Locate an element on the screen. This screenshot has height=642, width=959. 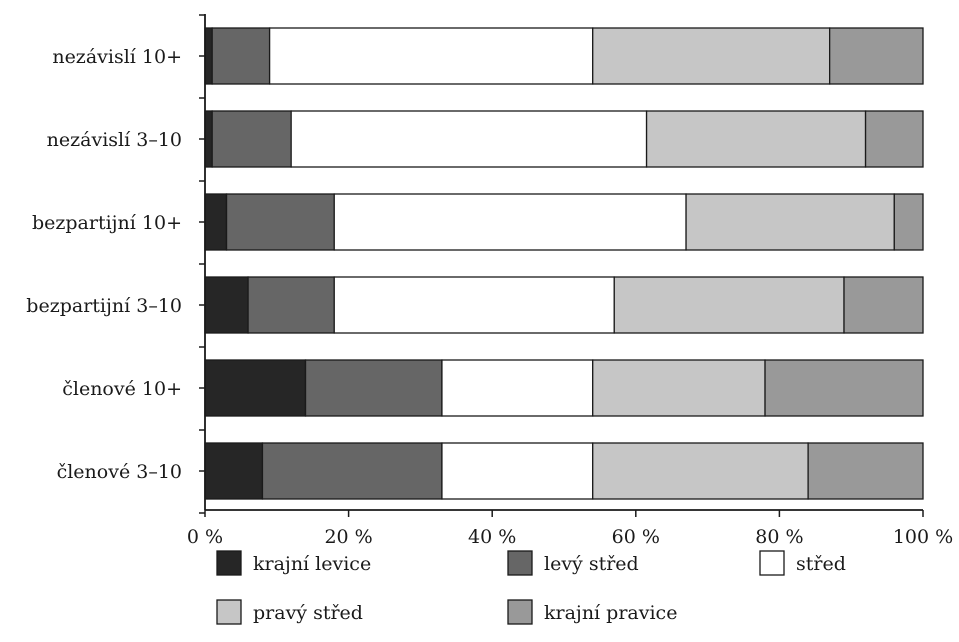
x-tick-label: 40 % is located at coordinates (492, 537).